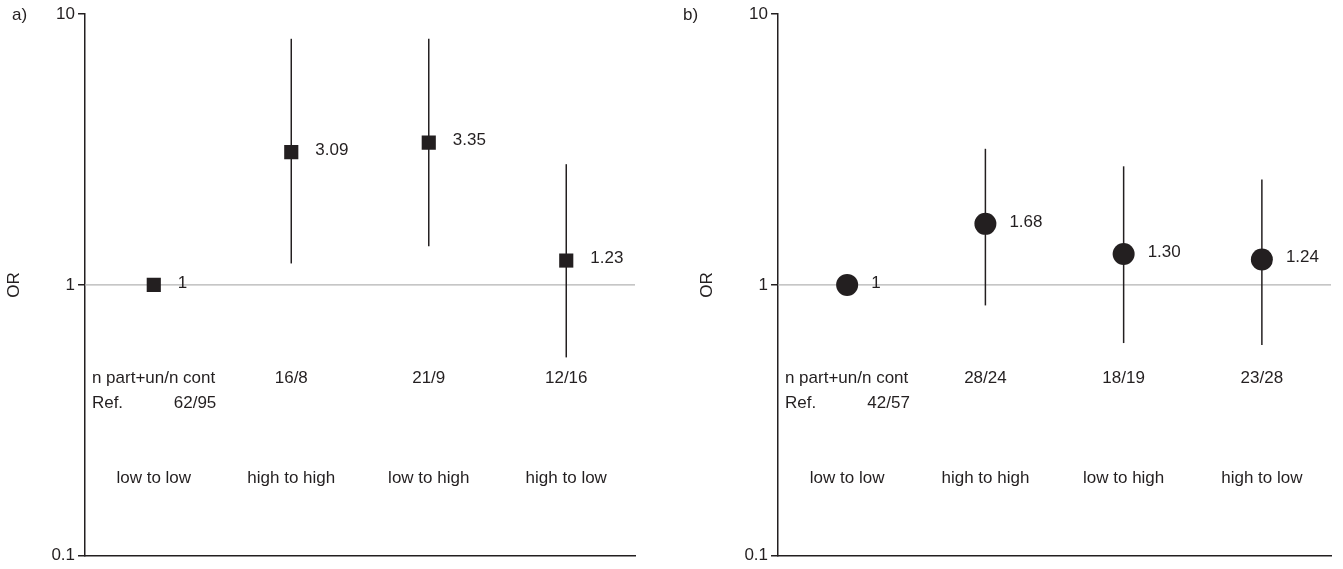  What do you see at coordinates (20, 14) in the screenshot?
I see `chart-title: a)` at bounding box center [20, 14].